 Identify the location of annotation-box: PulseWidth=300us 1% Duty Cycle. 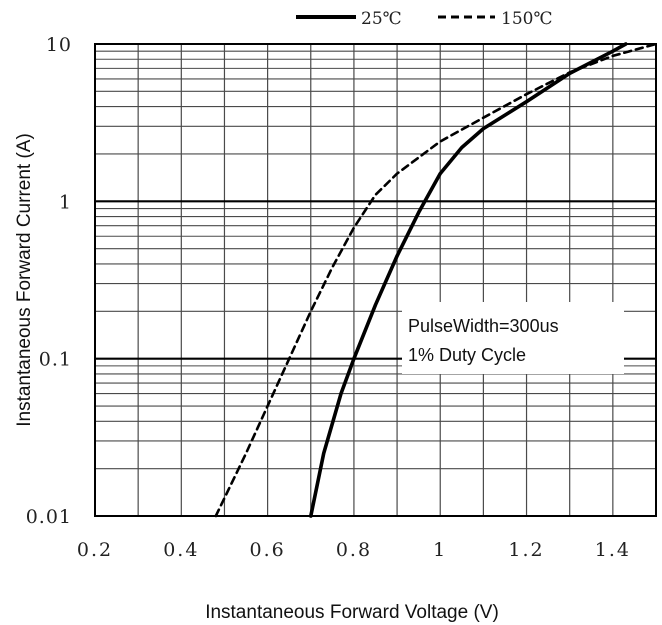
(513, 338).